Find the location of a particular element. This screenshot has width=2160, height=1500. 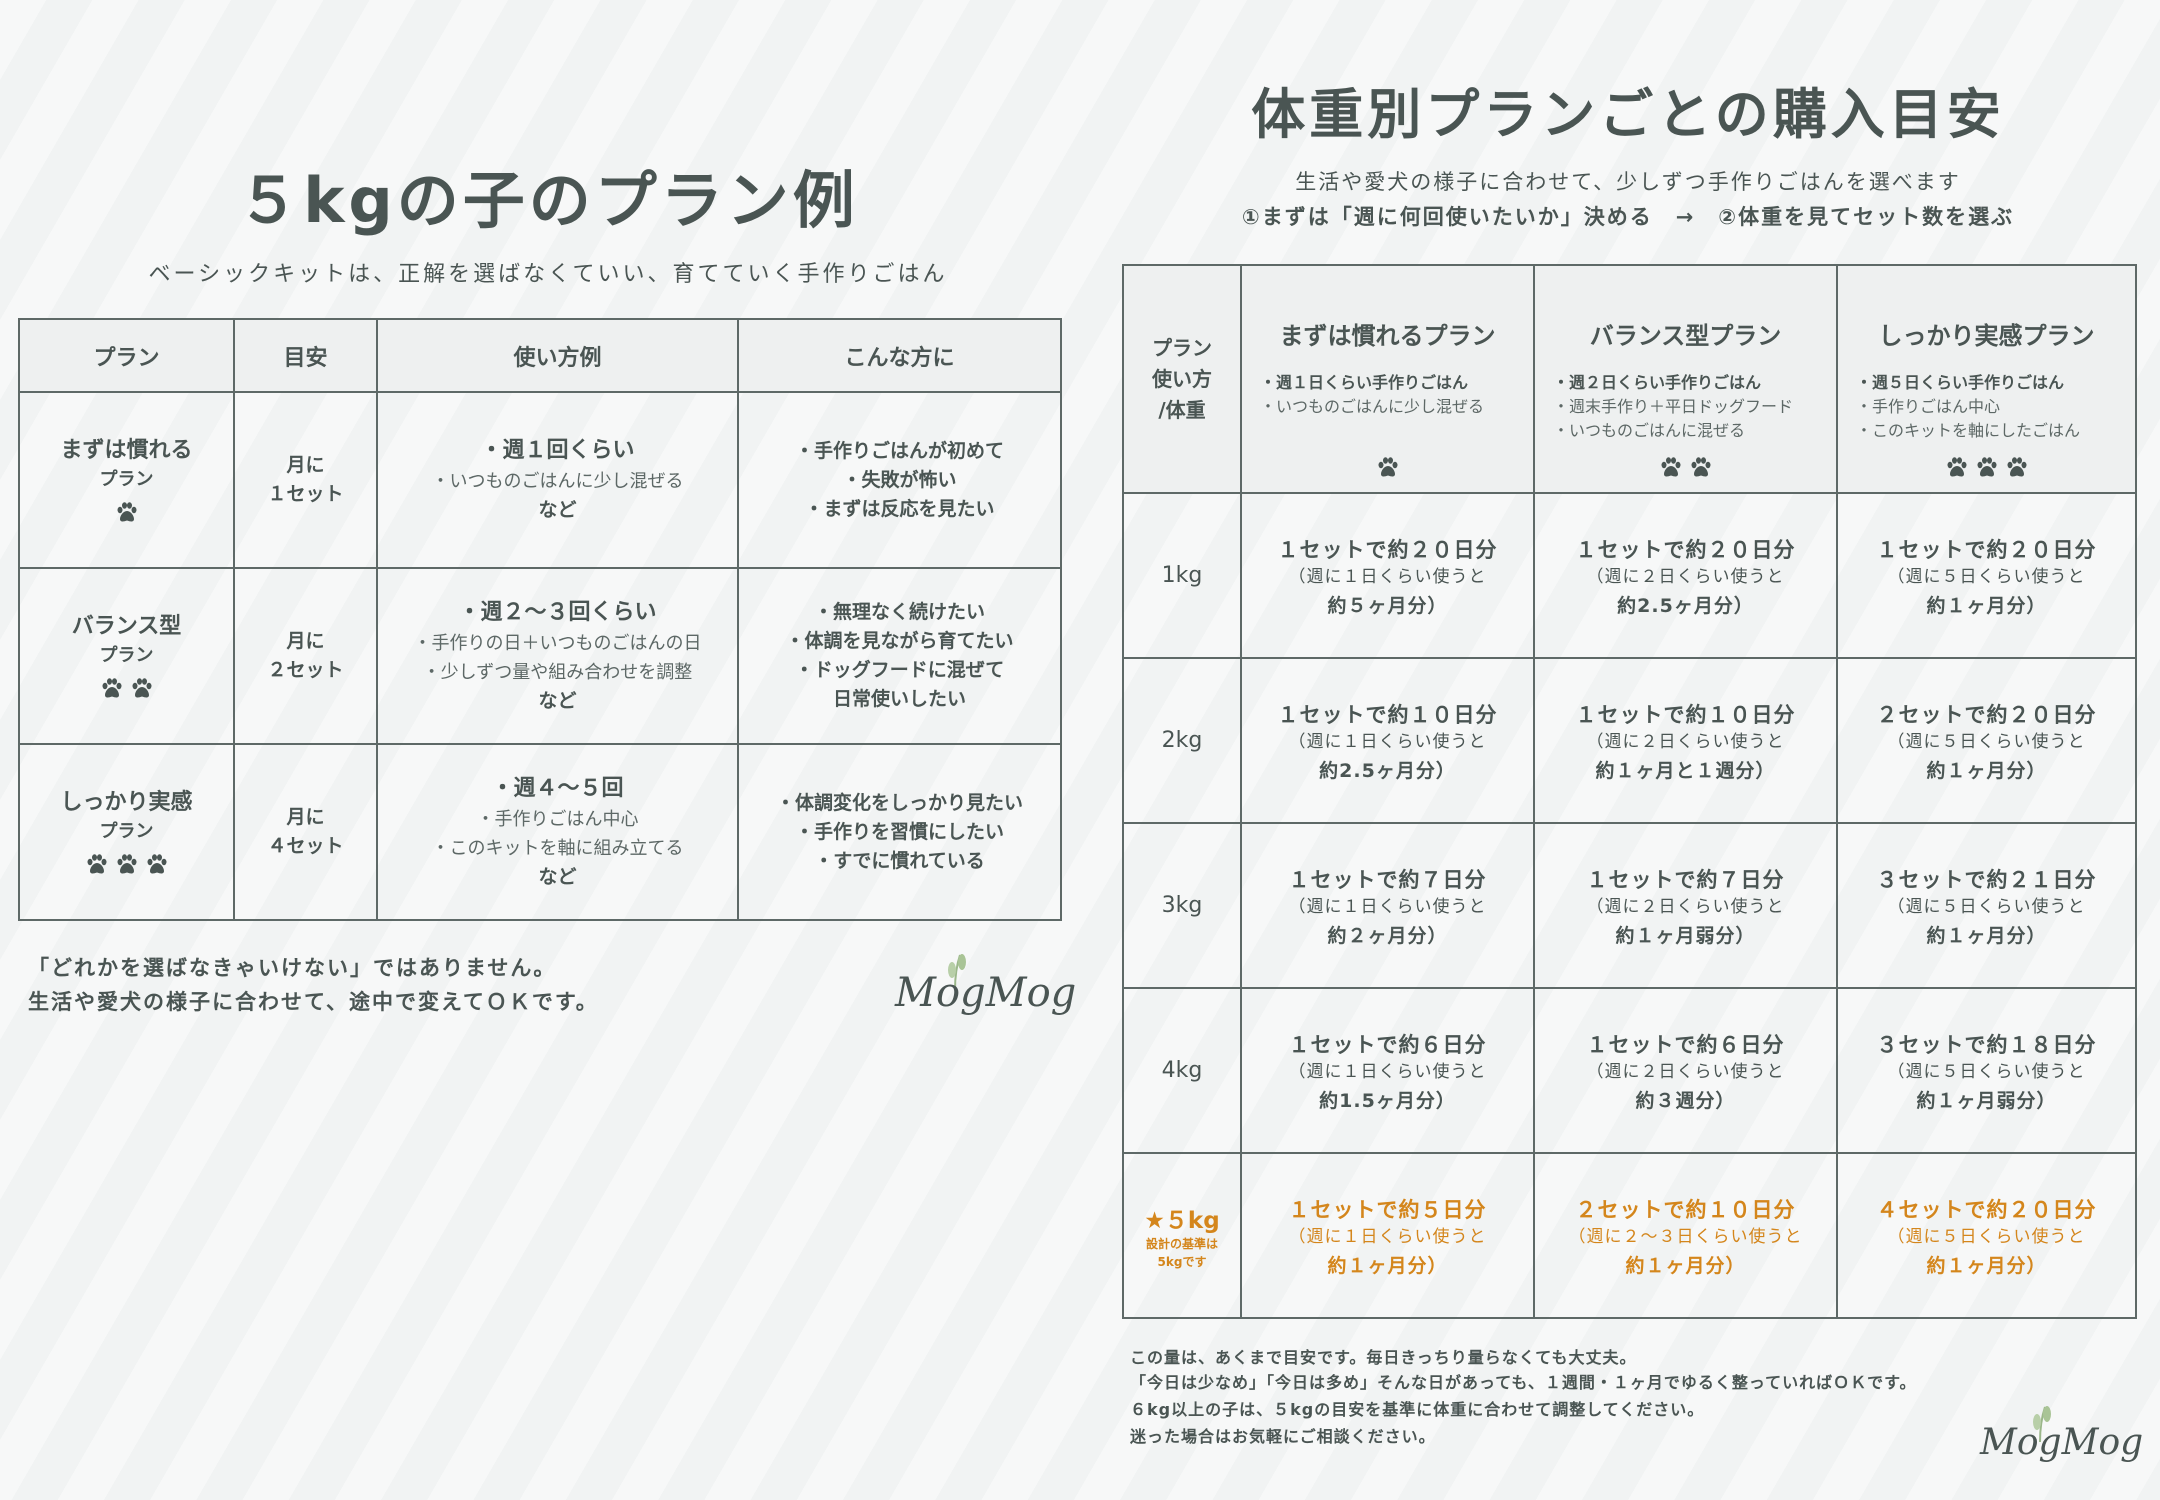

weight-label: ★５kg is located at coordinates (1182, 1220).